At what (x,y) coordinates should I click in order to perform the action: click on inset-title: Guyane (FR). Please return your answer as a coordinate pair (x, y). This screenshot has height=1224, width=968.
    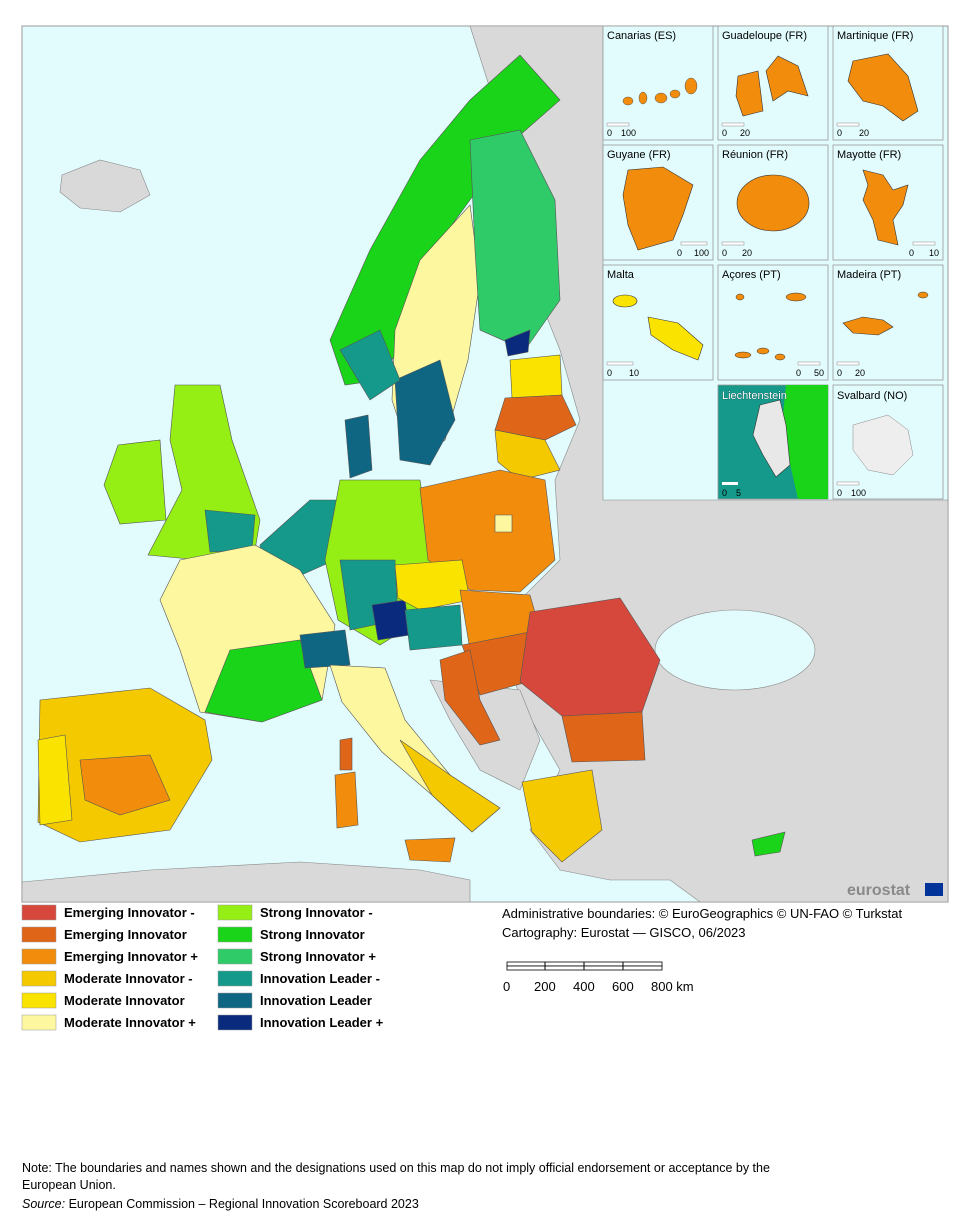
    Looking at the image, I should click on (639, 155).